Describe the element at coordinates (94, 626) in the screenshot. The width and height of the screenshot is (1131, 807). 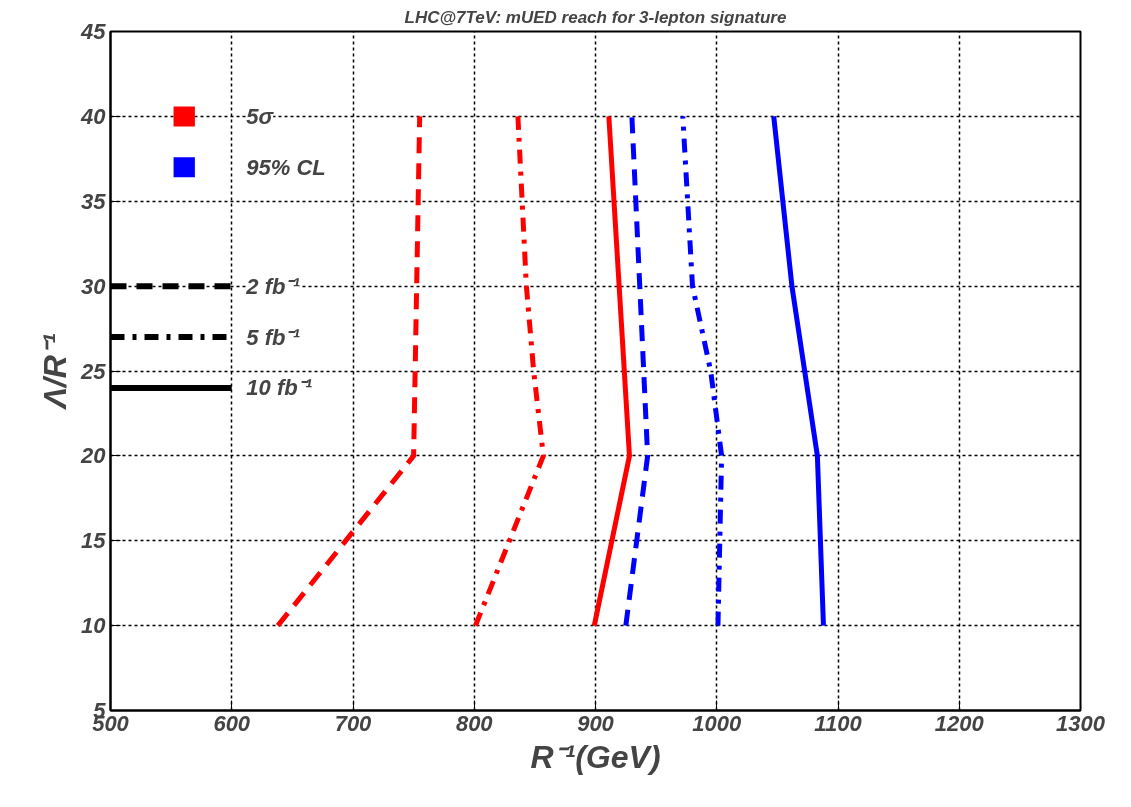
I see `y-tick-label: 10` at that location.